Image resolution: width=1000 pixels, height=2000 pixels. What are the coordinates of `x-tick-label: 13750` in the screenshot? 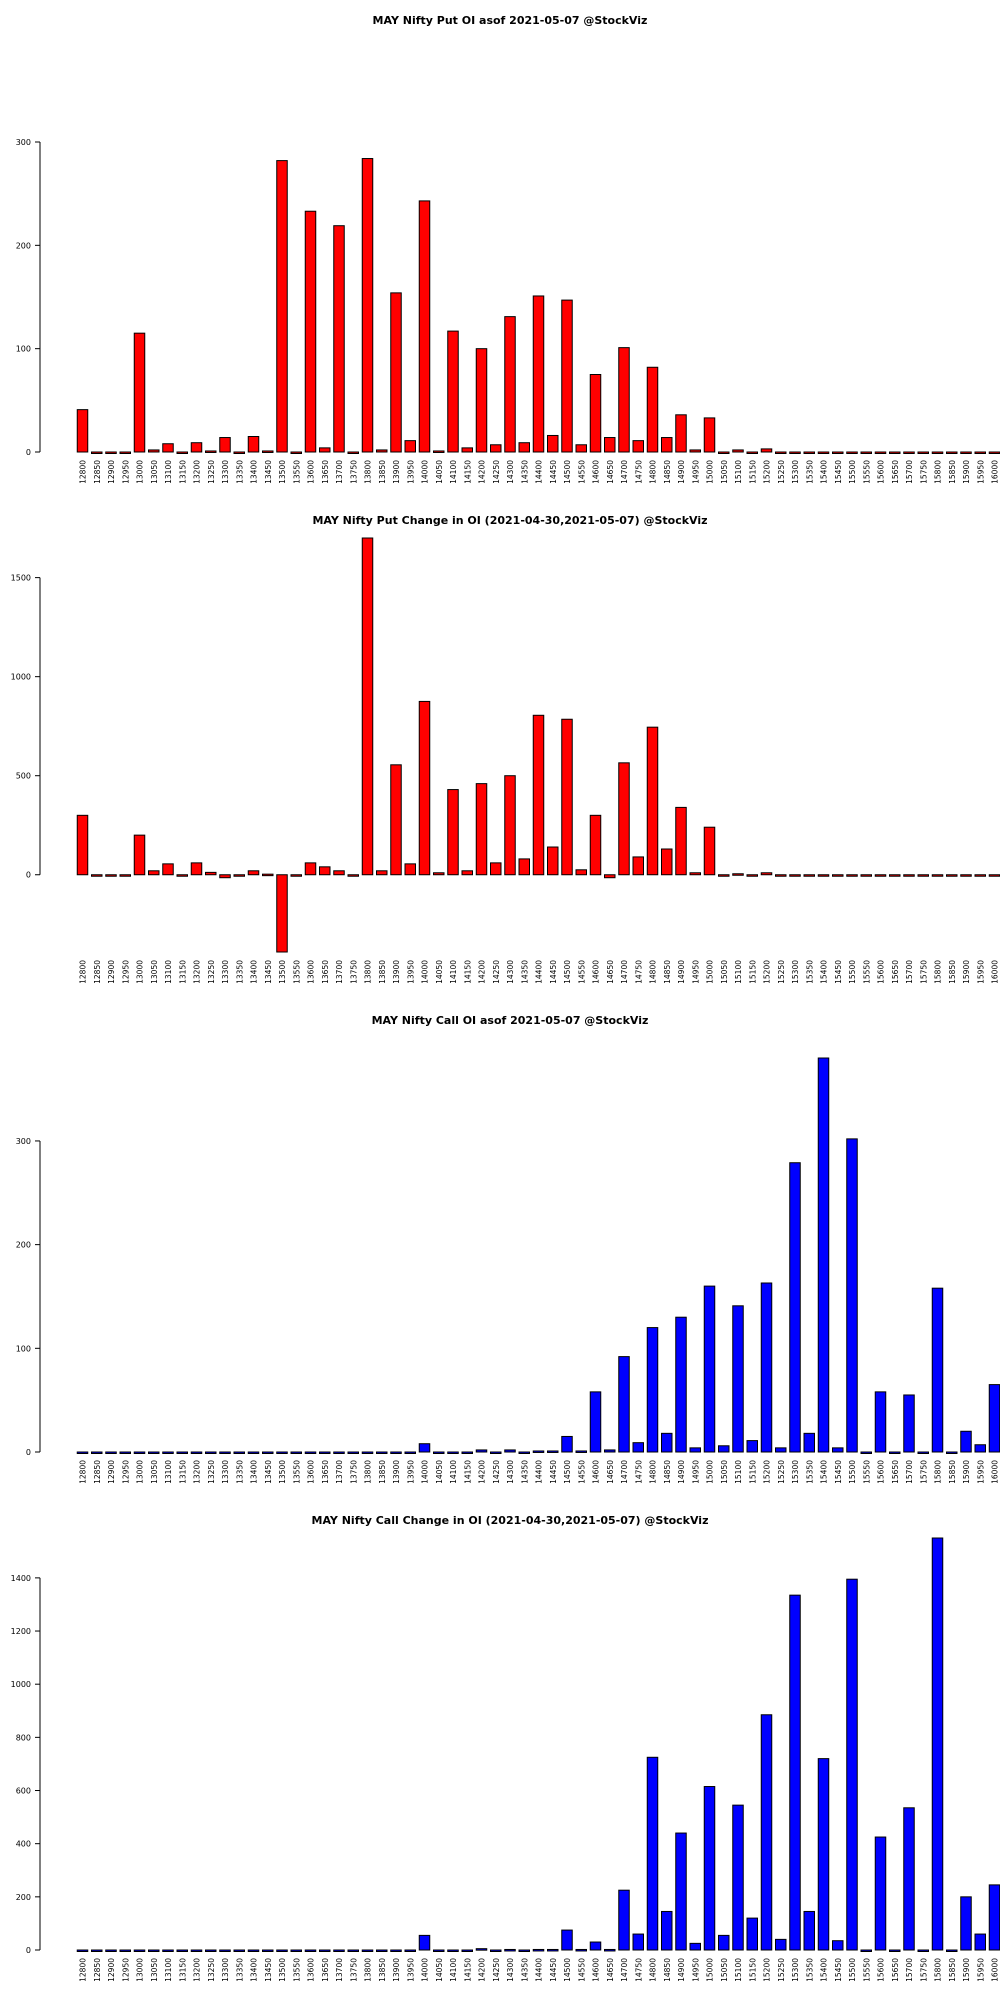 It's located at (353, 1970).